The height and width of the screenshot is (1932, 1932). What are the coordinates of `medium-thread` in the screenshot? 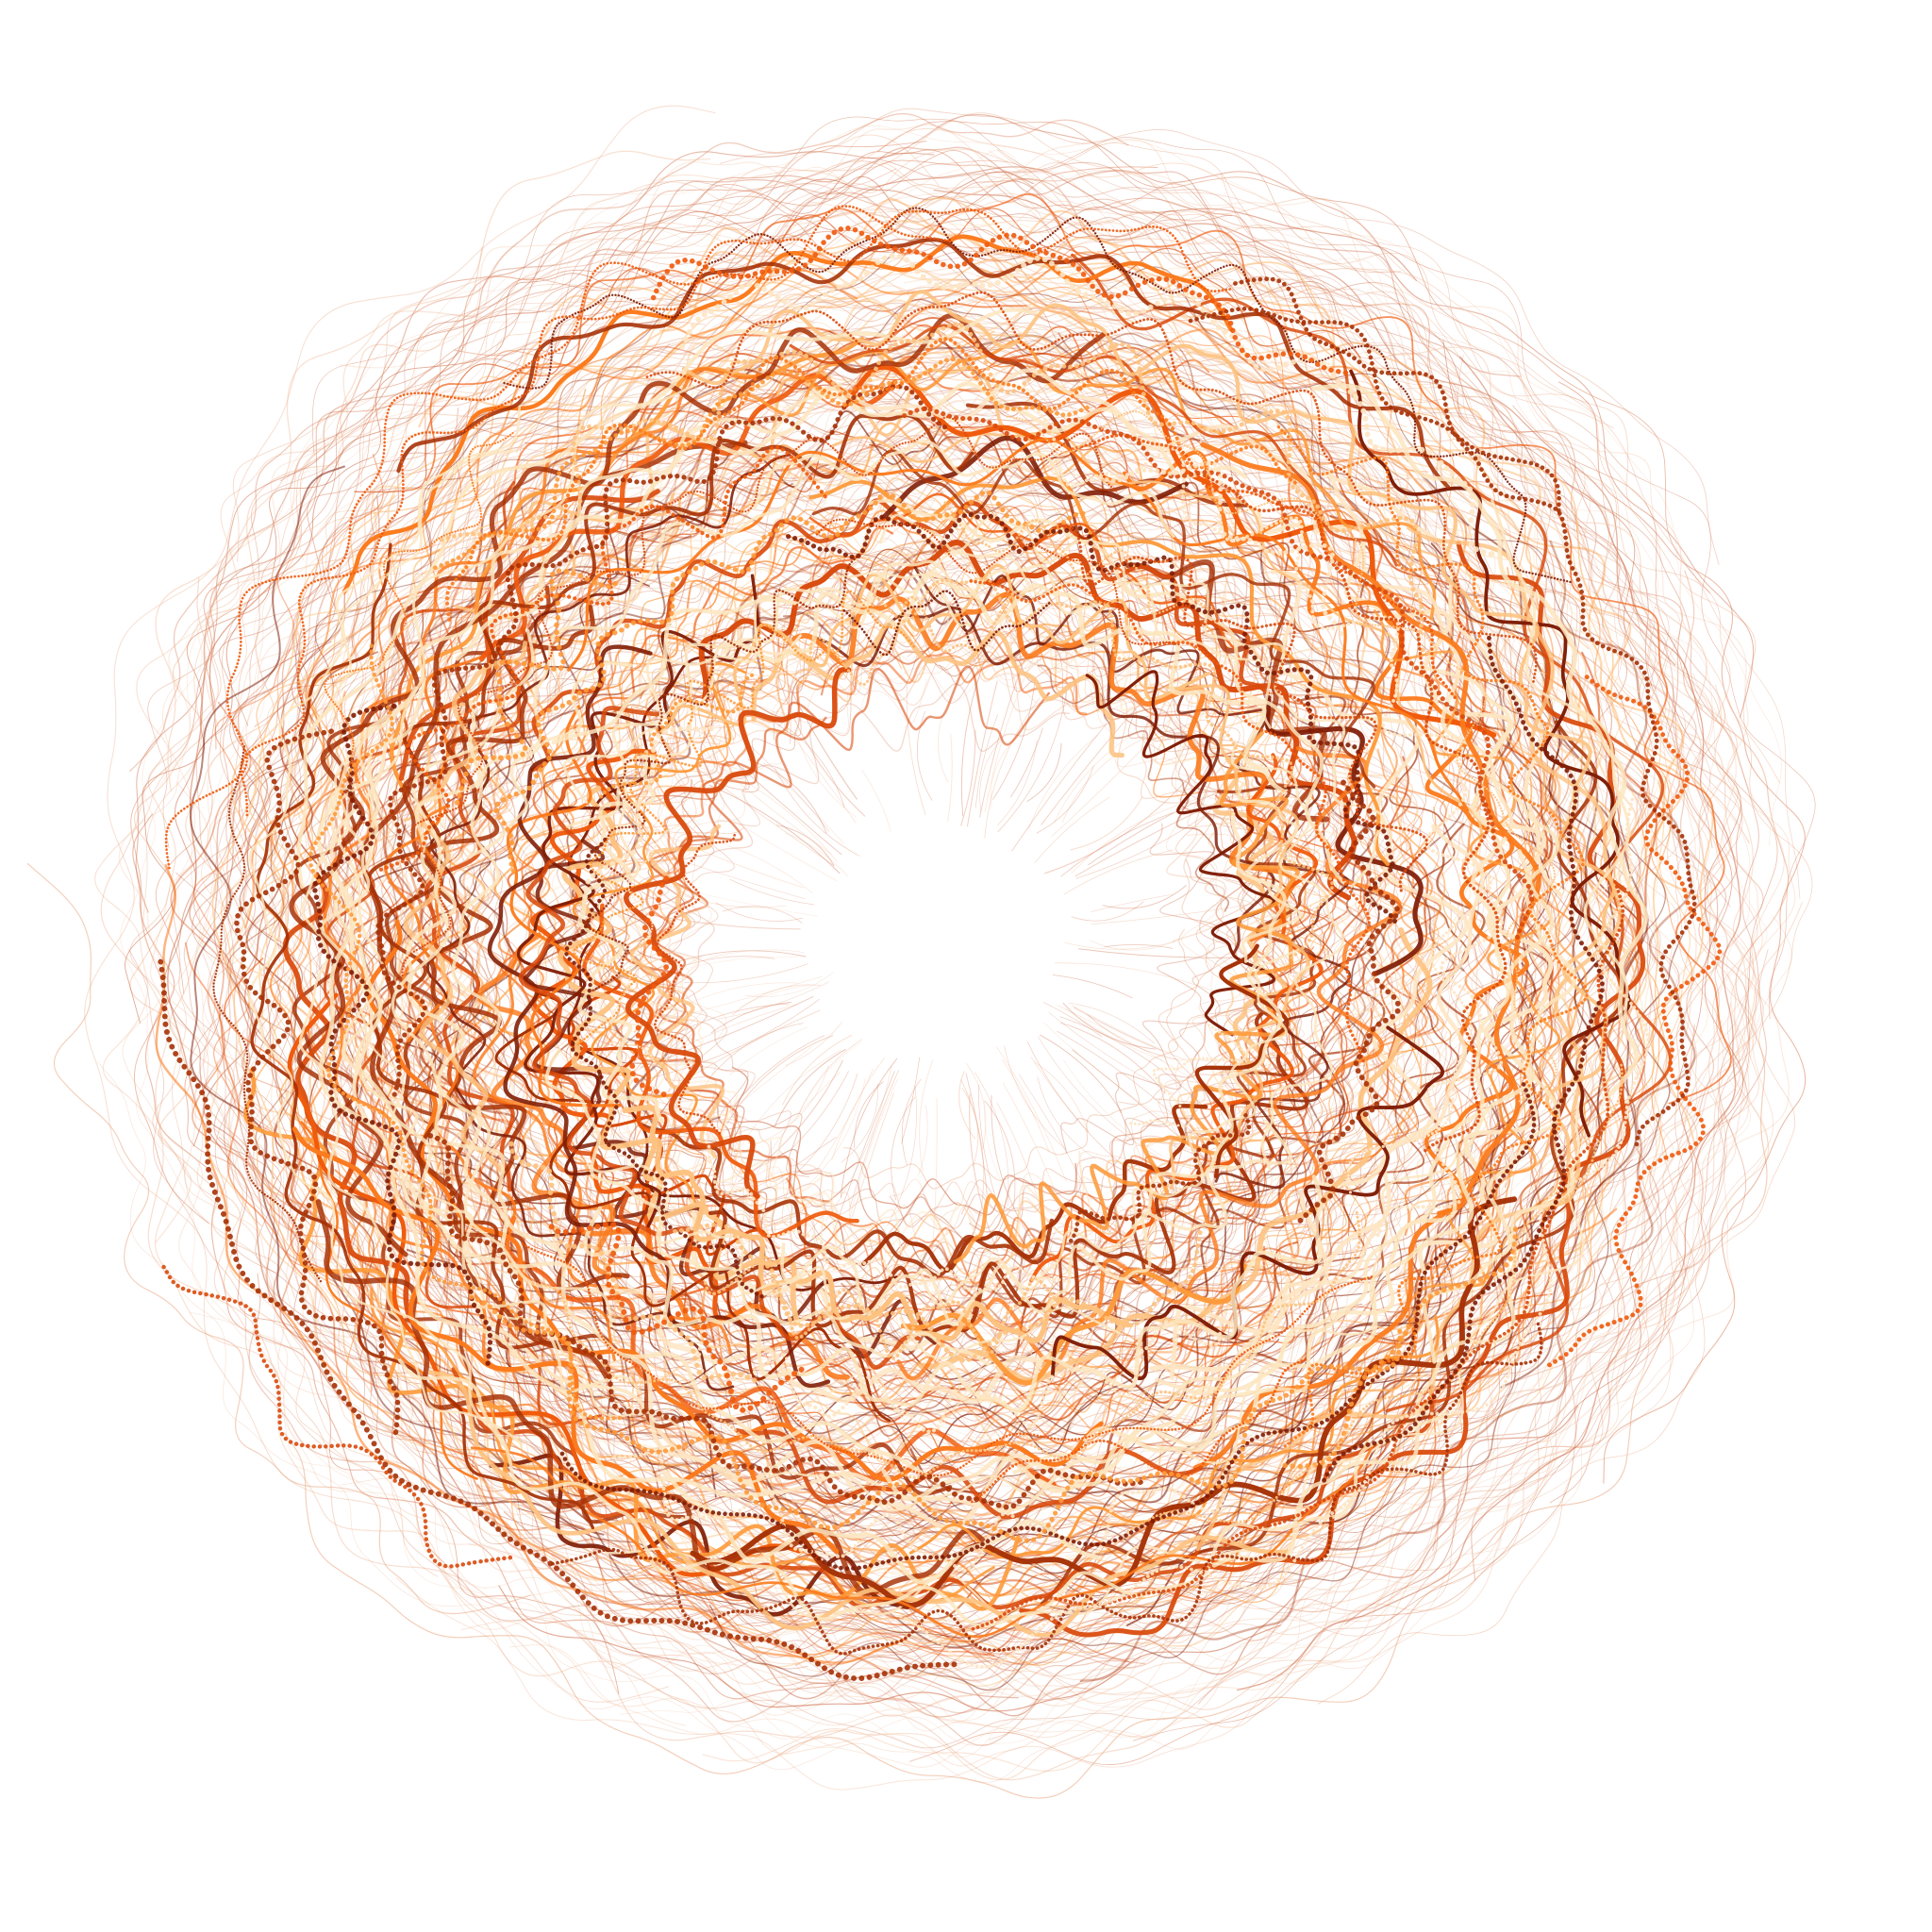 It's located at (1080, 1194).